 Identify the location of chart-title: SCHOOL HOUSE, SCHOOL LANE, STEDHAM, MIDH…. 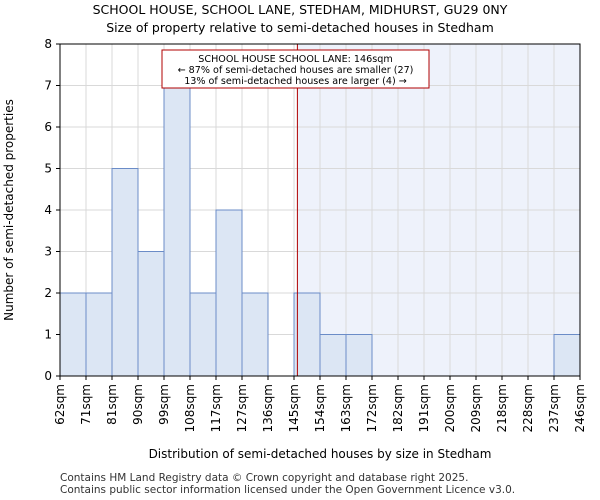
(300, 9).